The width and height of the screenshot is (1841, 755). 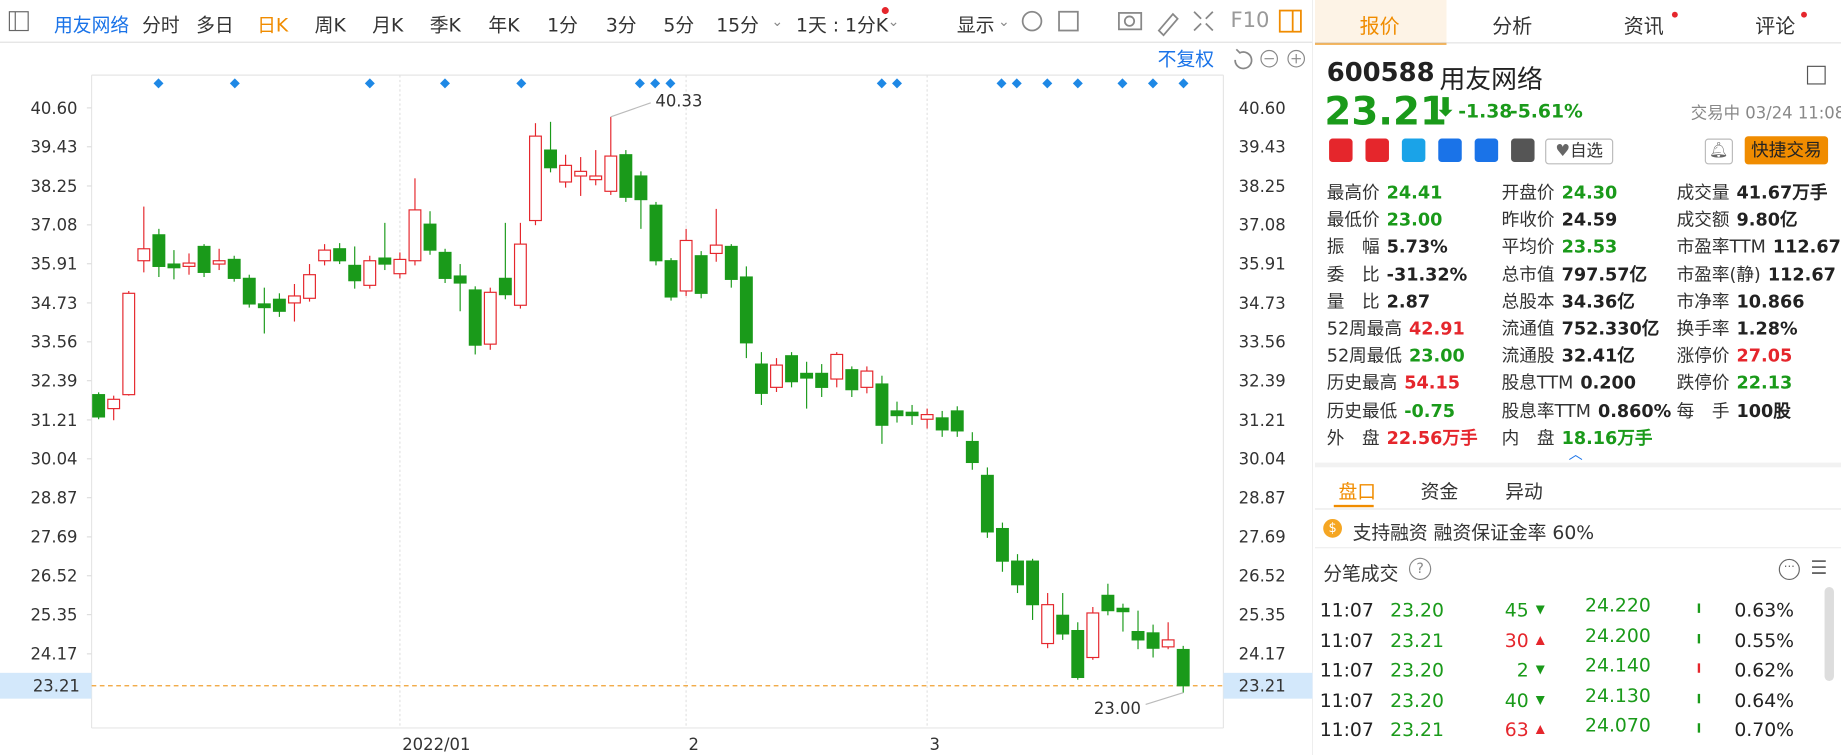 I want to click on adjust-button: 不复权, so click(x=1186, y=60).